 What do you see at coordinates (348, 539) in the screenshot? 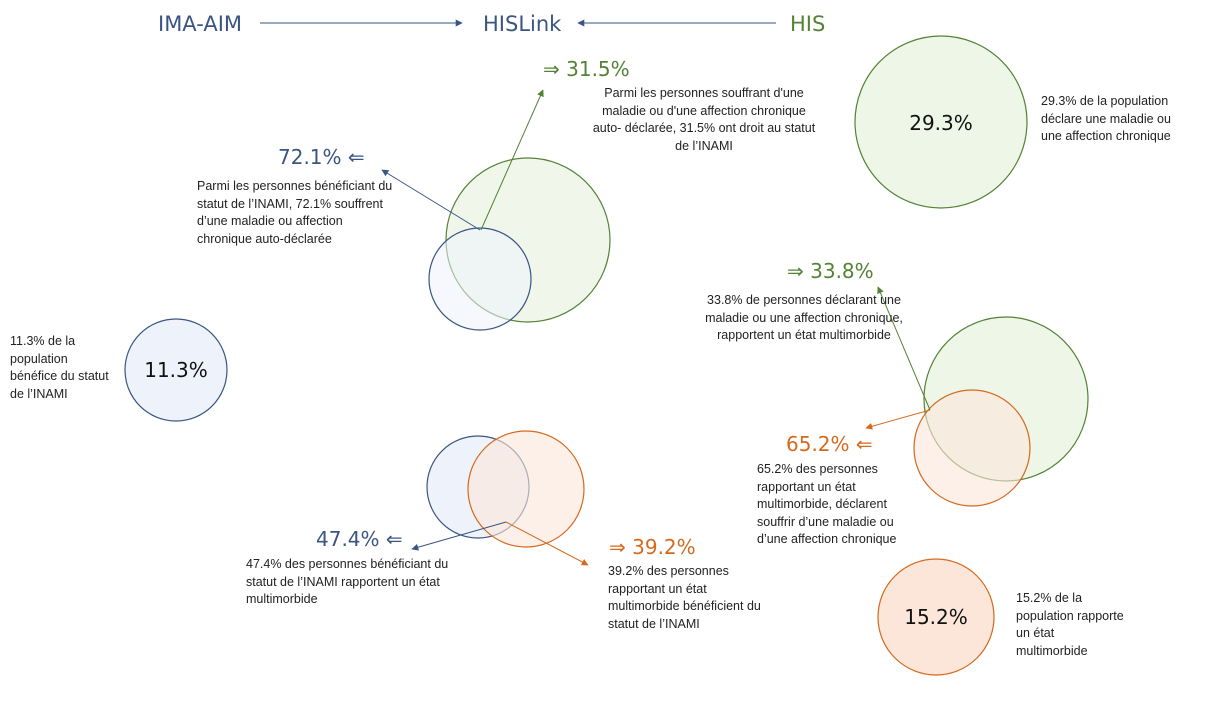
I see `venn3-left-value: 47.4%` at bounding box center [348, 539].